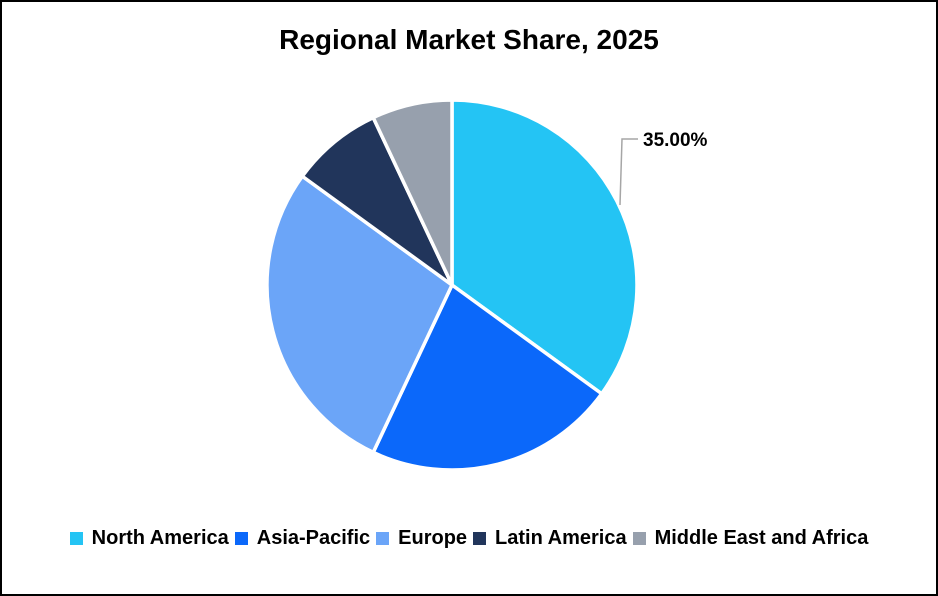 The width and height of the screenshot is (938, 596). I want to click on legend-label: Latin America, so click(561, 537).